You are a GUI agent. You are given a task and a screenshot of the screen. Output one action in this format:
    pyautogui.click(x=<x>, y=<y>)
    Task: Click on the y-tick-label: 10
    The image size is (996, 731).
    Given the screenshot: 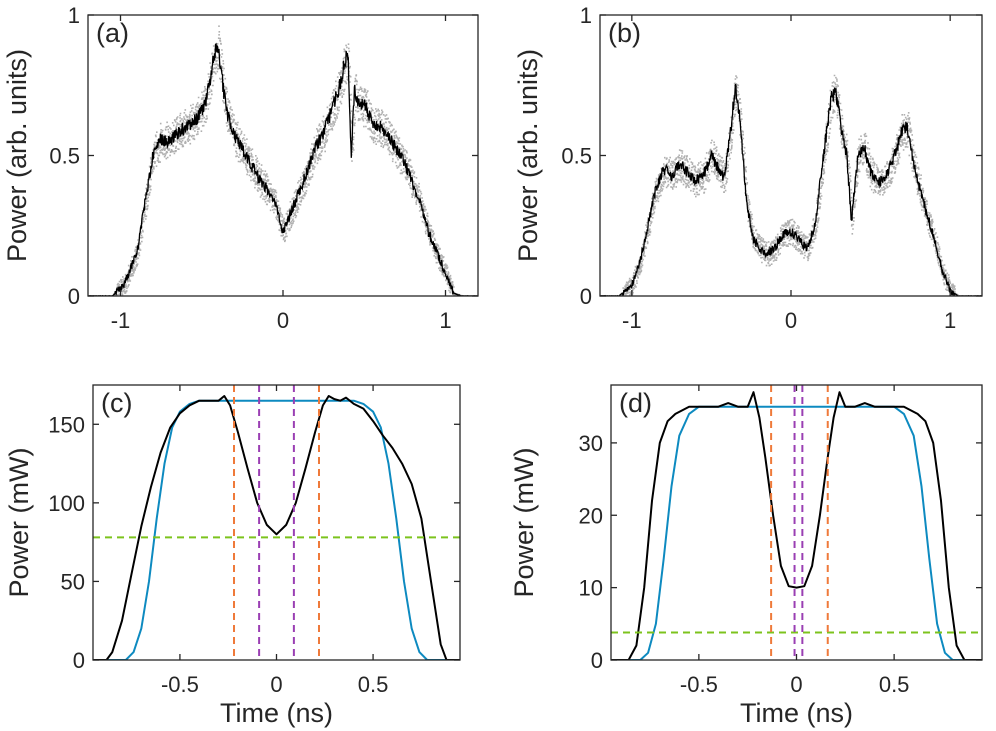 What is the action you would take?
    pyautogui.click(x=591, y=588)
    